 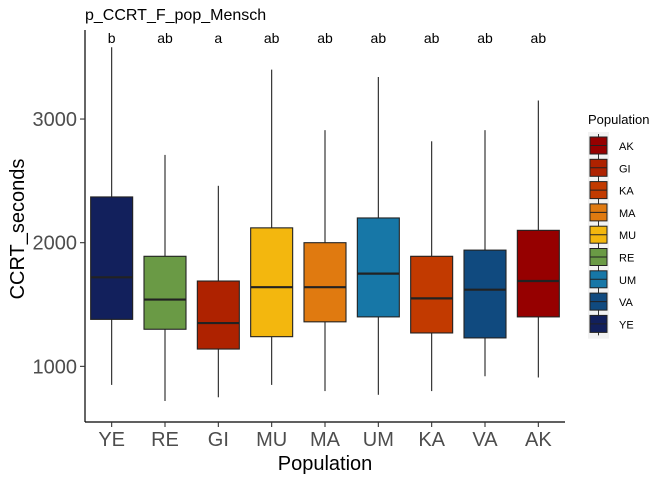 I want to click on legend-entry-label: RE, so click(x=626, y=259).